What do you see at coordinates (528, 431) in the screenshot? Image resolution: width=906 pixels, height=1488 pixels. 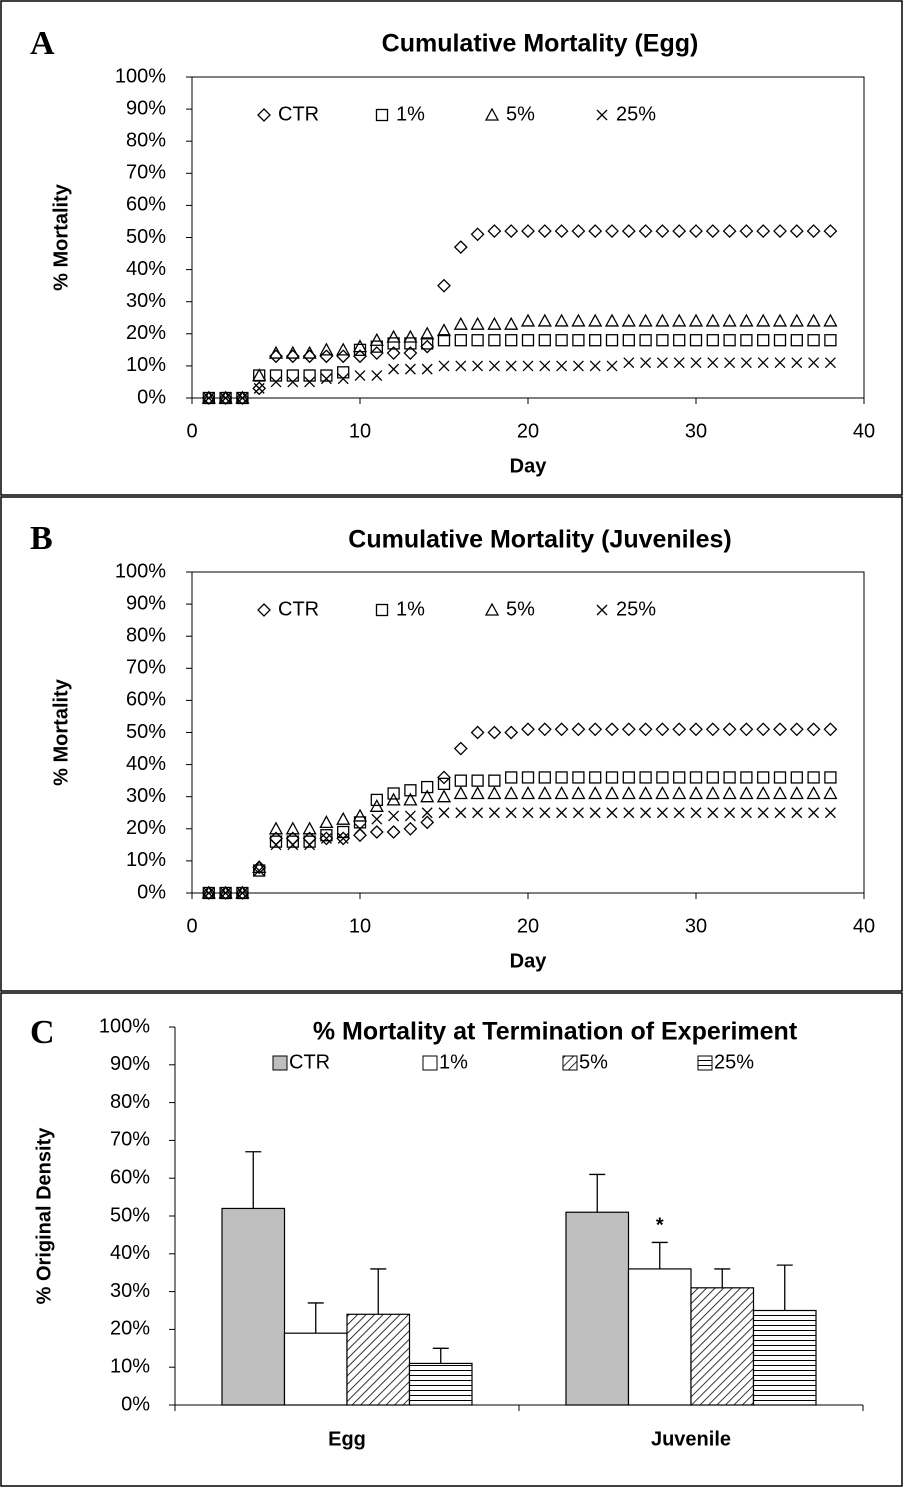 I see `x-tick-label: 20` at bounding box center [528, 431].